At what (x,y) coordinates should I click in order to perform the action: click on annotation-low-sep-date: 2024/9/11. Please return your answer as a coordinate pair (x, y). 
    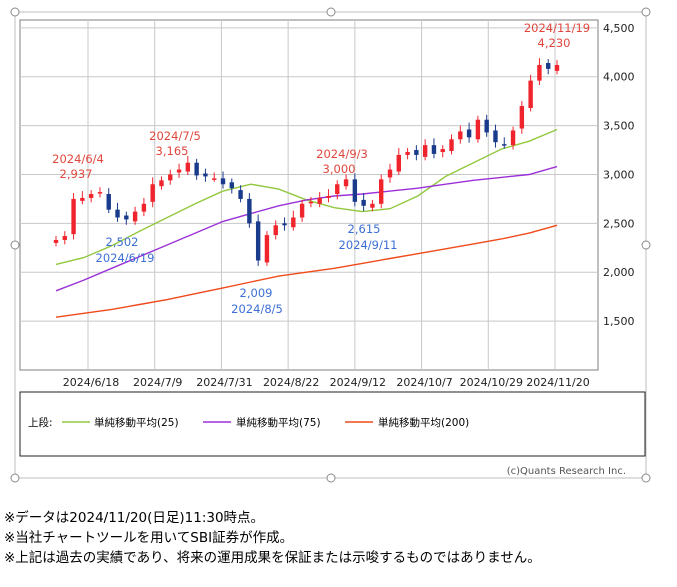
    Looking at the image, I should click on (368, 245).